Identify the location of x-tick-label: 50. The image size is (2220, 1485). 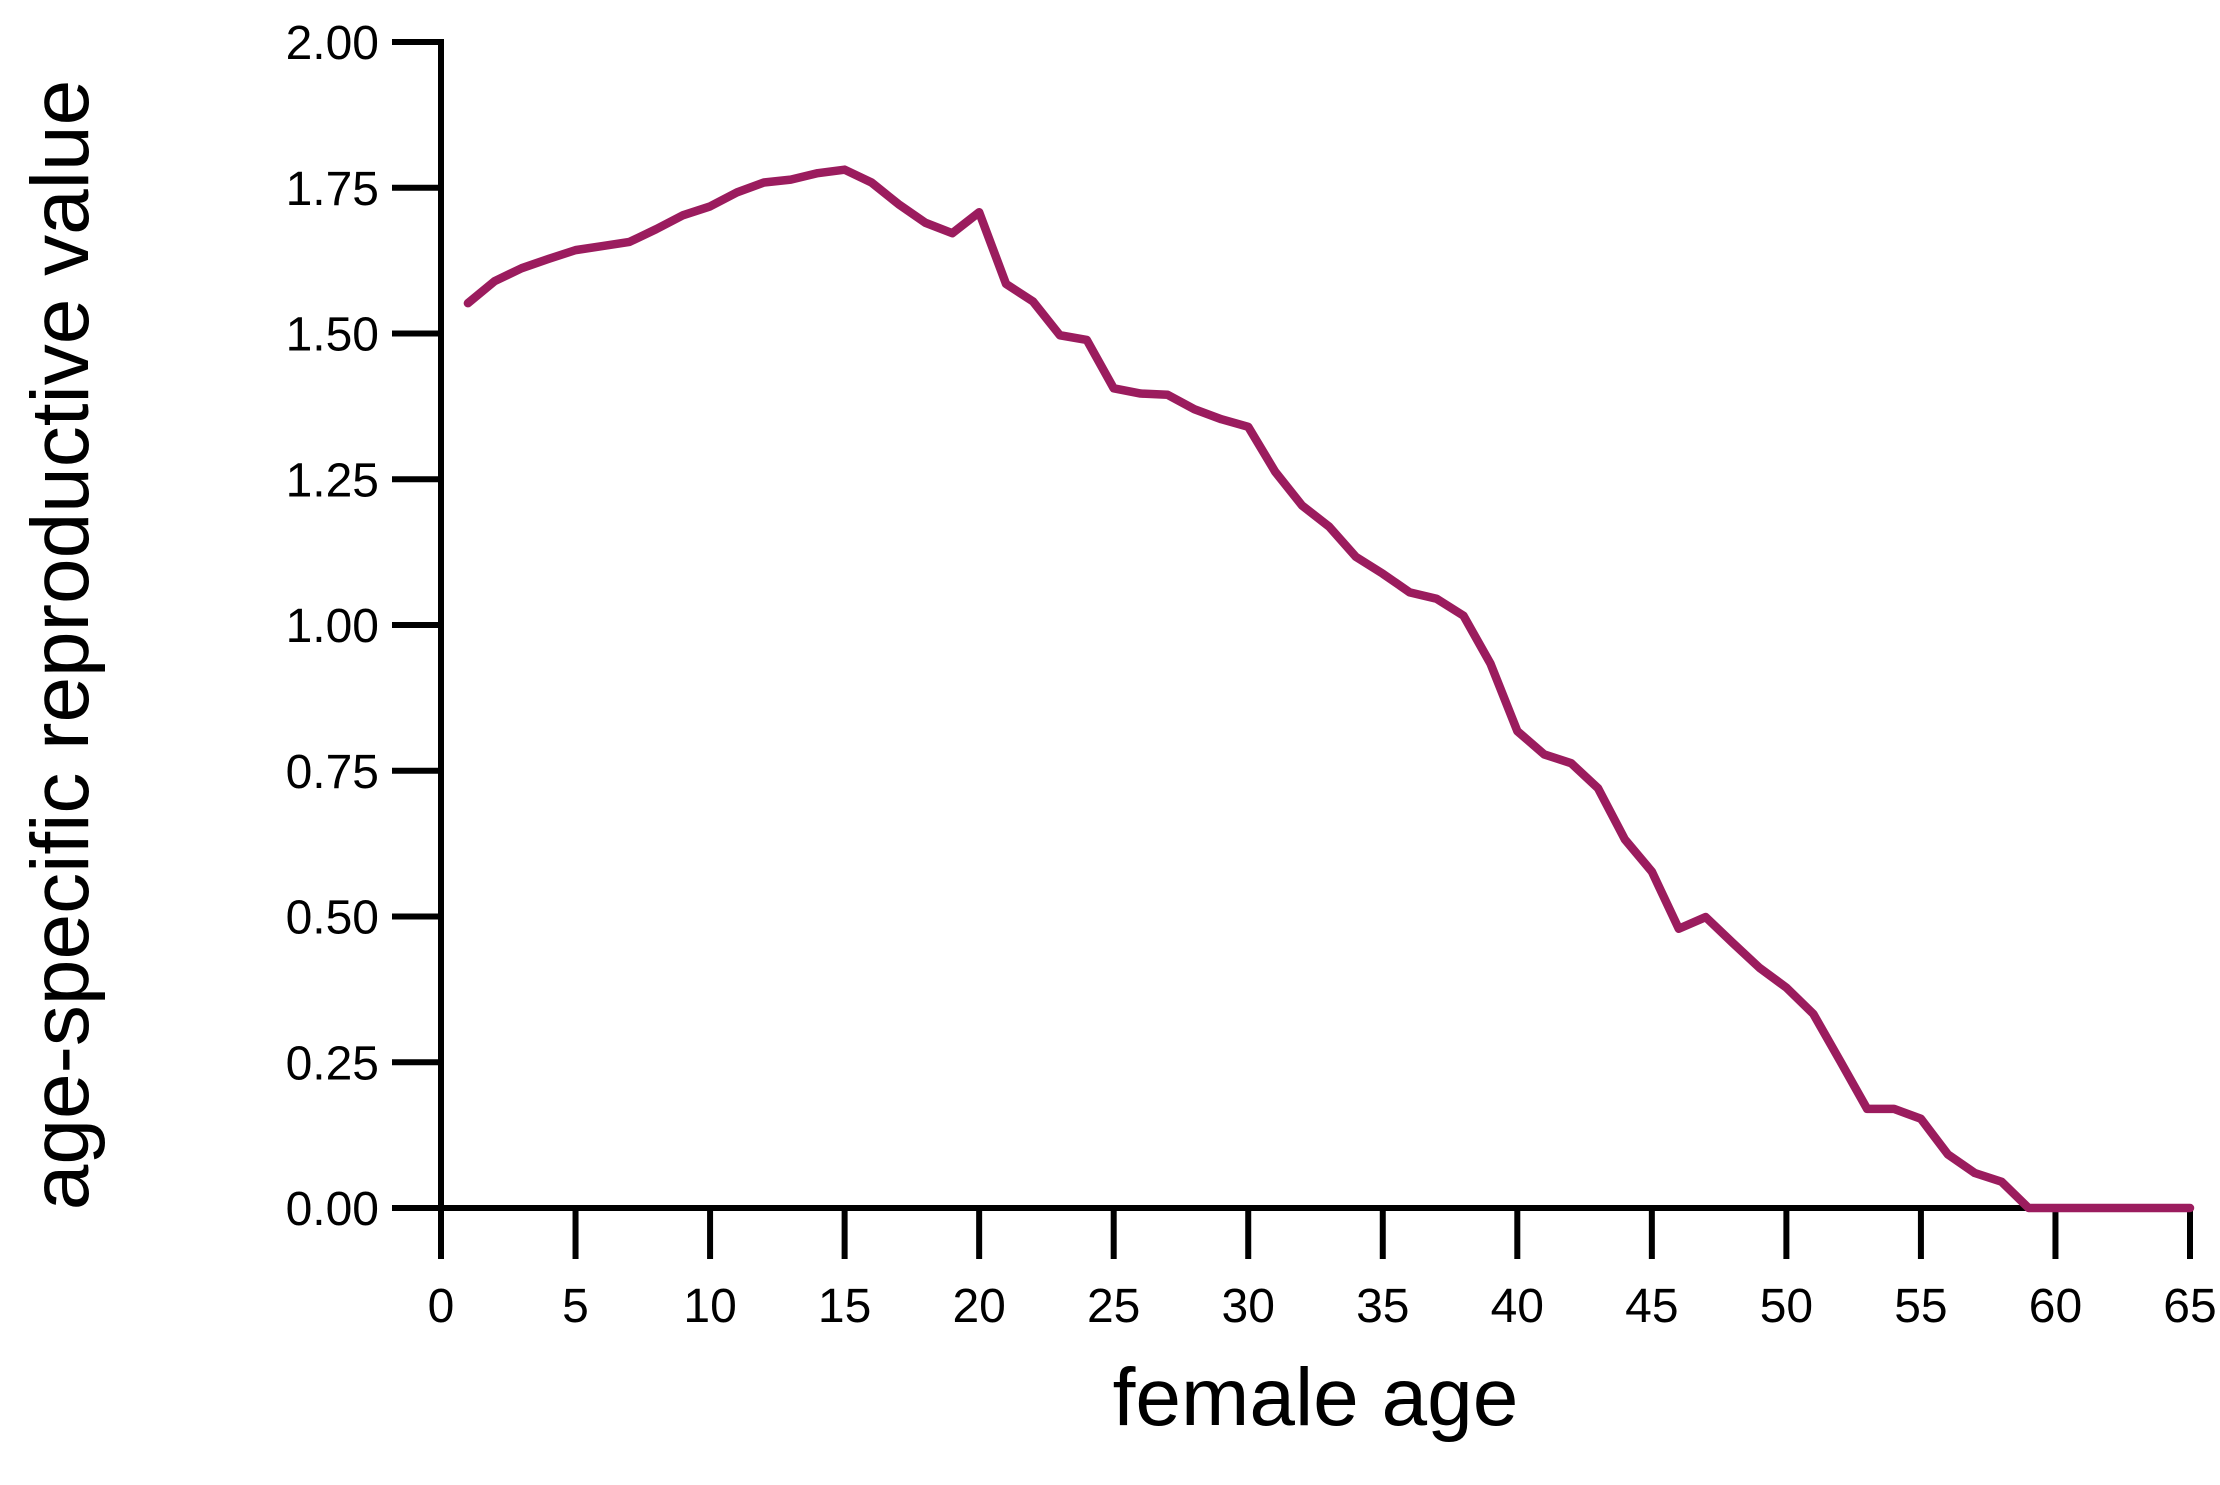
(1786, 1306).